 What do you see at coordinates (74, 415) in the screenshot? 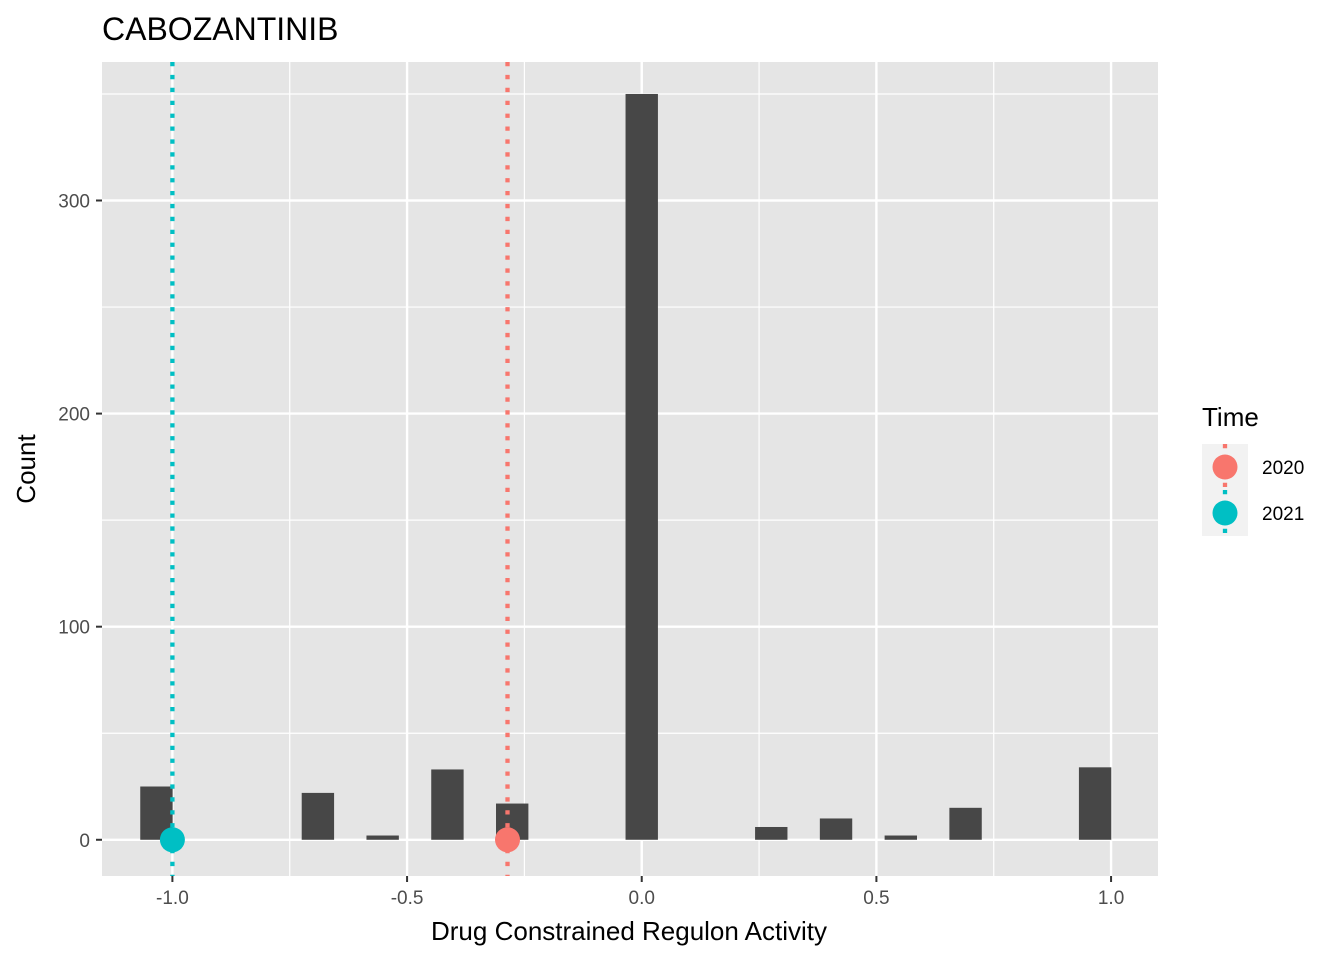
I see `y-tick-label: 200` at bounding box center [74, 415].